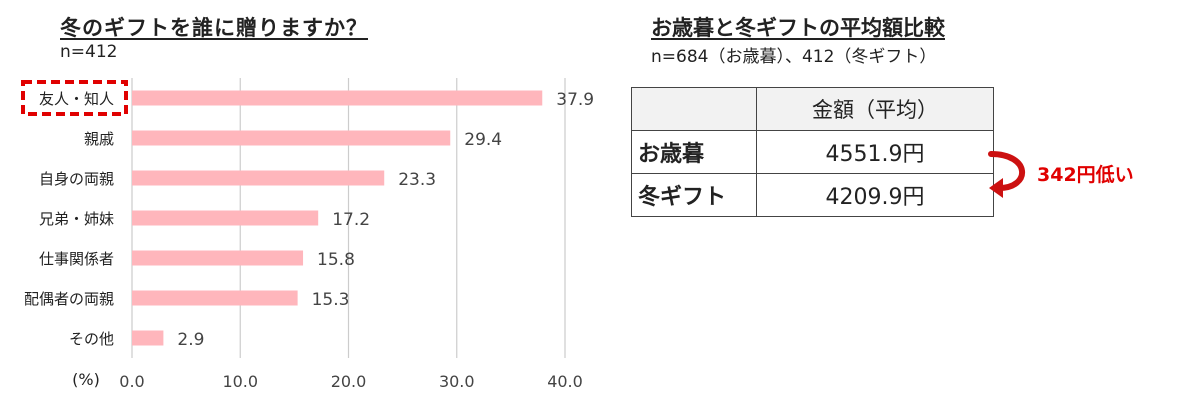 This screenshot has height=411, width=1177. I want to click on unit-label: (%), so click(86, 379).